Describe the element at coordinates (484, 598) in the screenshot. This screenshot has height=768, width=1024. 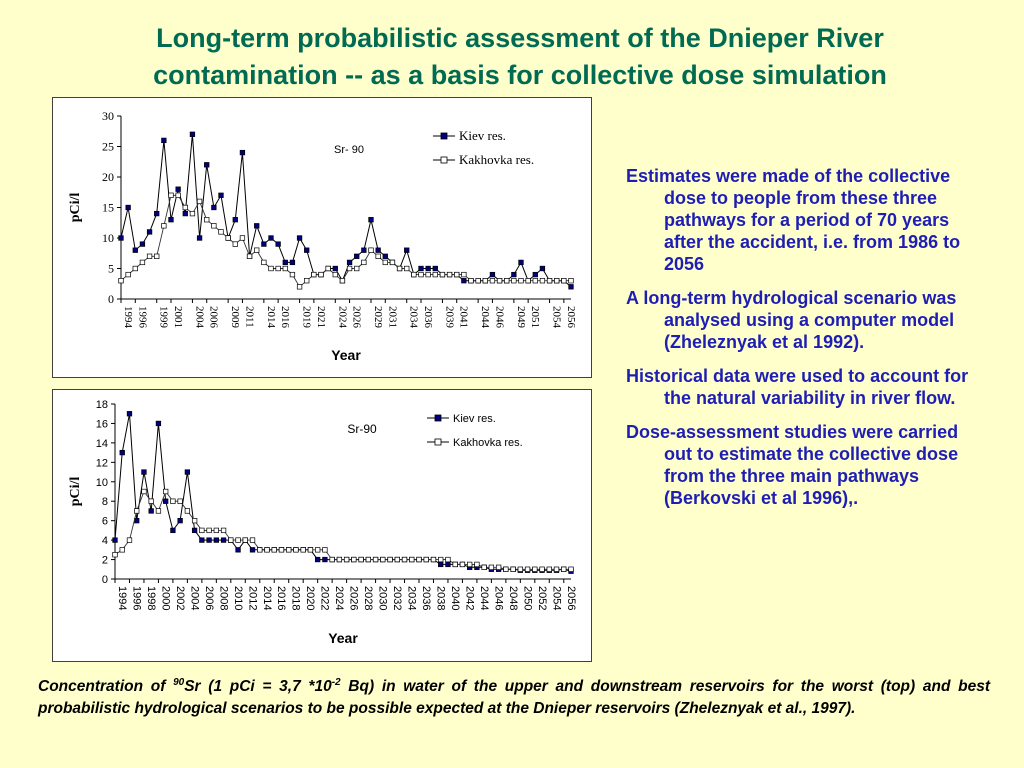
I see `x-tick-label: 2044` at that location.